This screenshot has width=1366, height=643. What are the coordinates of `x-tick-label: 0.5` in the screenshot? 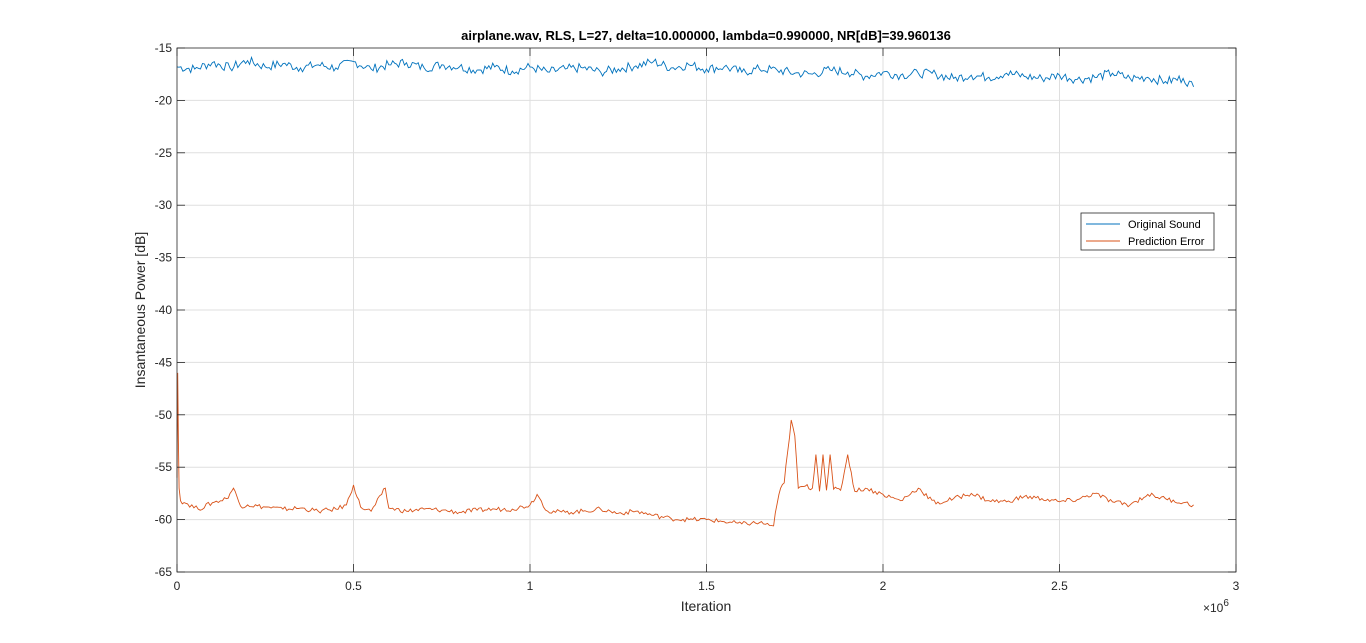 It's located at (353, 586).